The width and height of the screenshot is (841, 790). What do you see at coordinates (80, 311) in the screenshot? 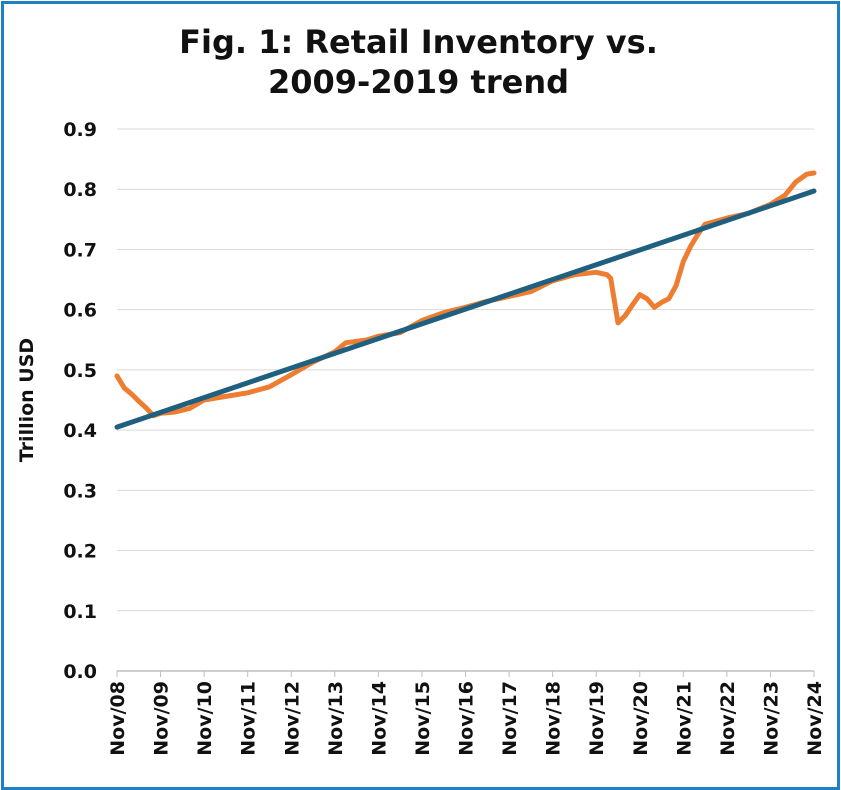
I see `y-tick-label: 0.6` at bounding box center [80, 311].